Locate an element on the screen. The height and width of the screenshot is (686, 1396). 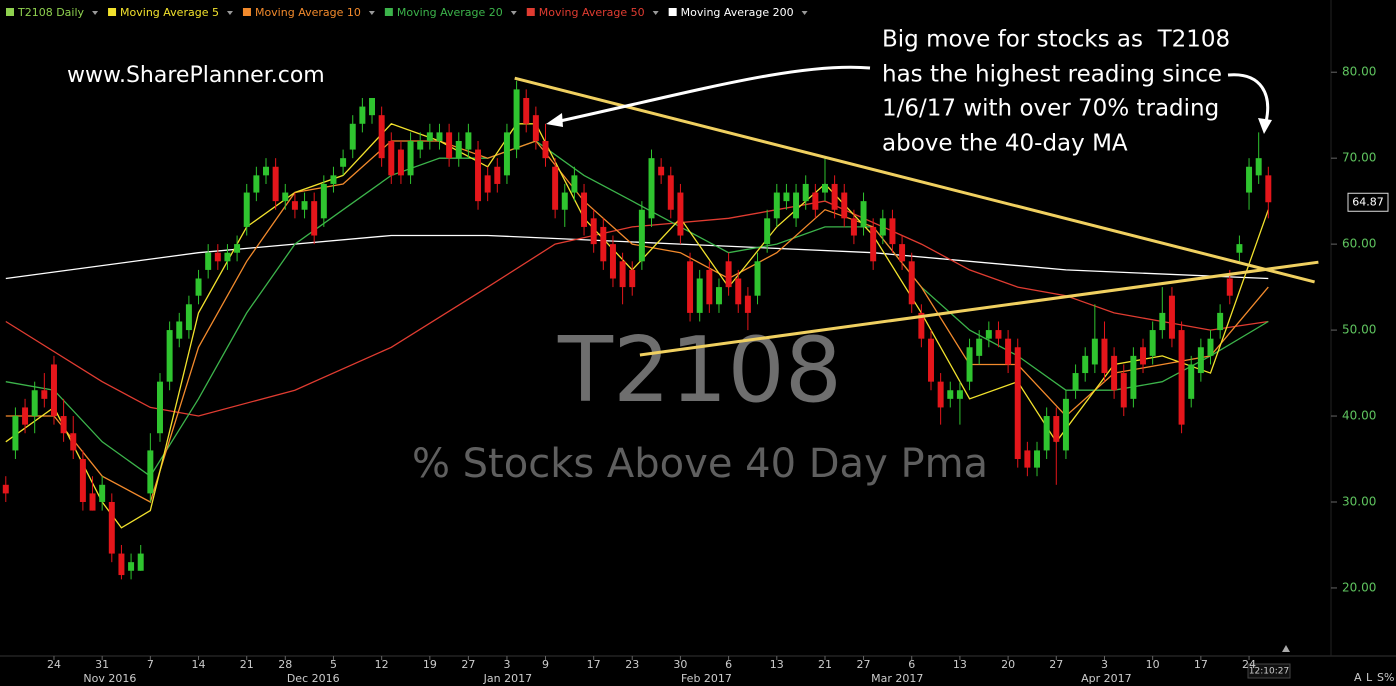
legend-label: Moving Average 200 is located at coordinates (737, 12).